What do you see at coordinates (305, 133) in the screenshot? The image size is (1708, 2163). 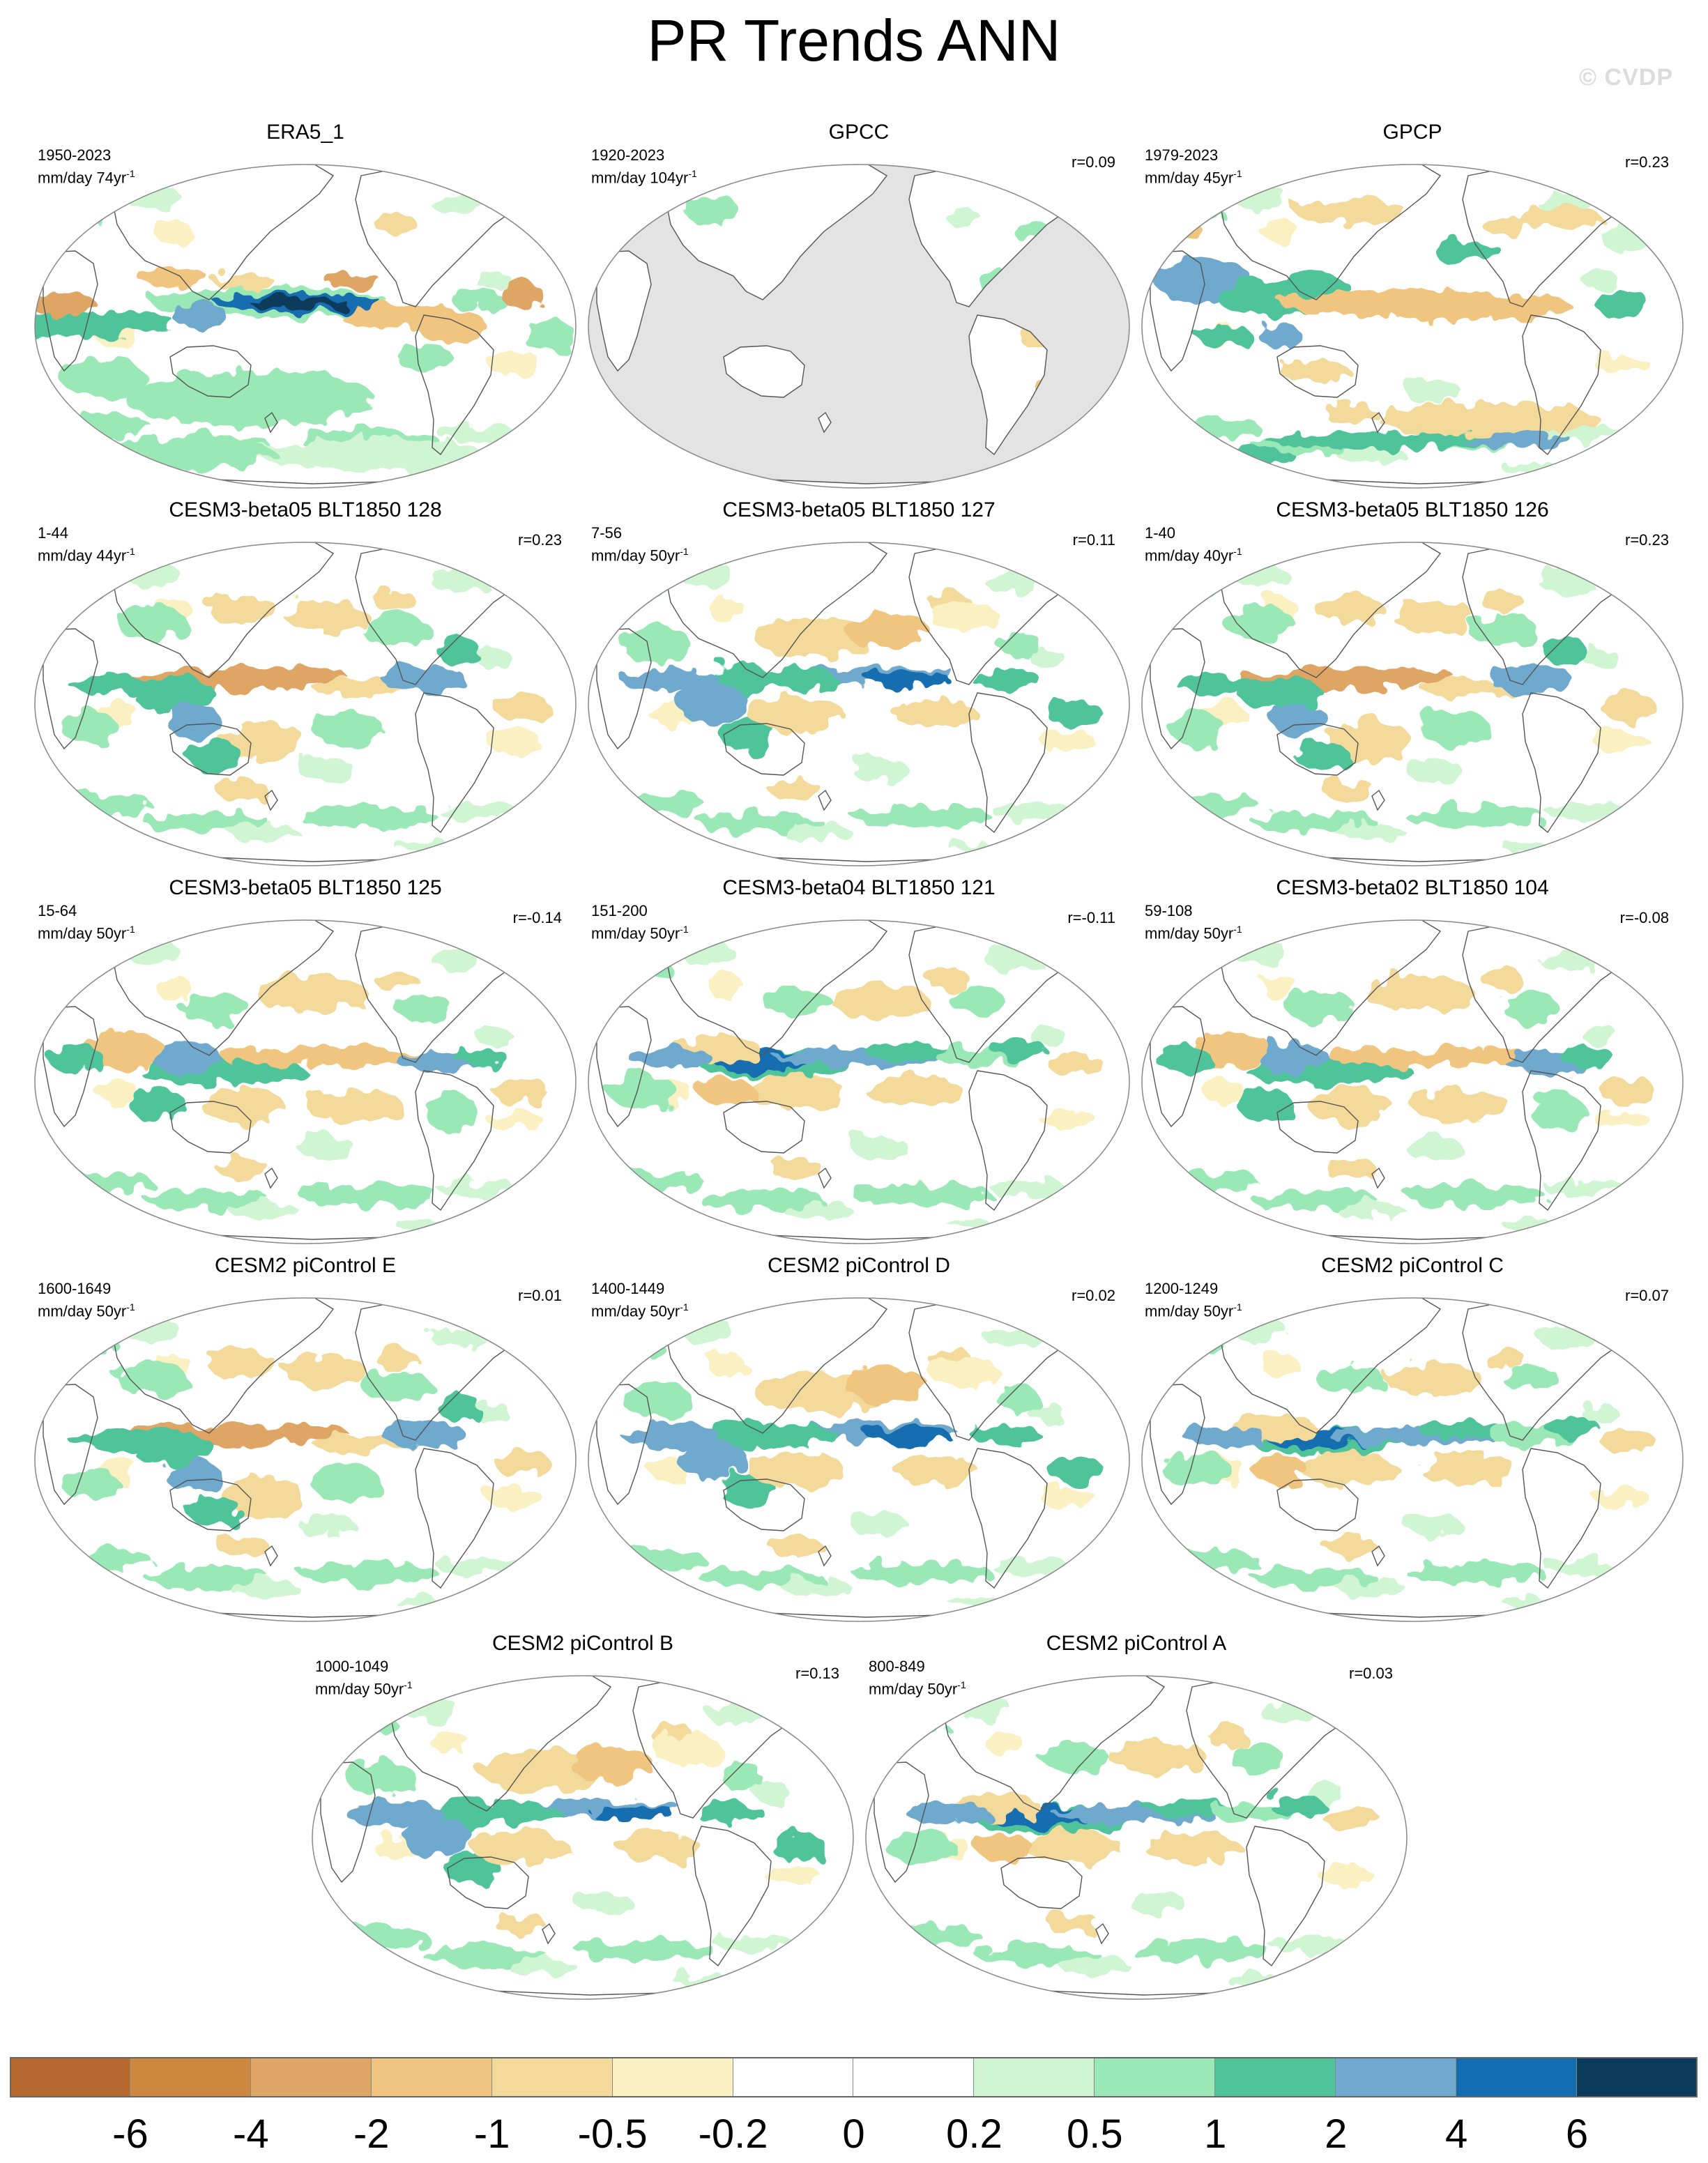 I see `panel-title: ERA5_1` at bounding box center [305, 133].